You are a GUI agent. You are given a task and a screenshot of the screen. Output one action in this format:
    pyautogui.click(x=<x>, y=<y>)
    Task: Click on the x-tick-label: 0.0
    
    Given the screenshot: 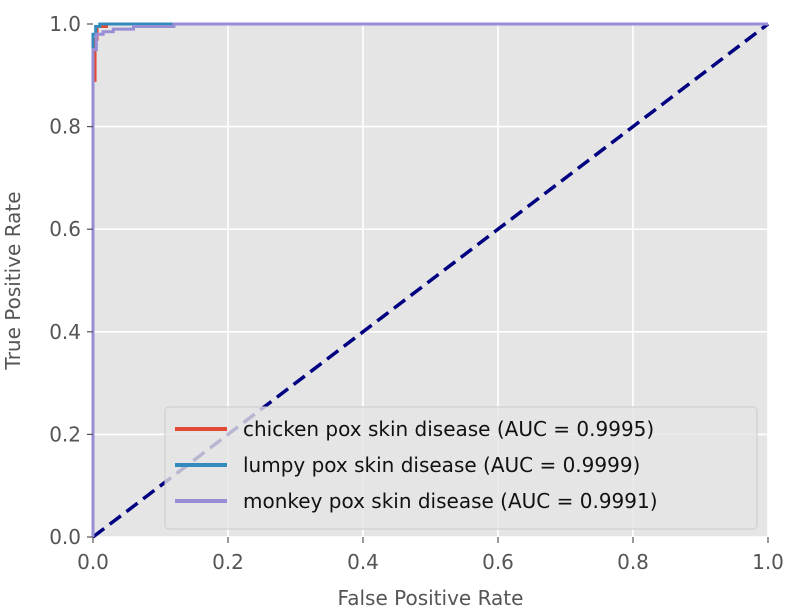 What is the action you would take?
    pyautogui.click(x=93, y=562)
    